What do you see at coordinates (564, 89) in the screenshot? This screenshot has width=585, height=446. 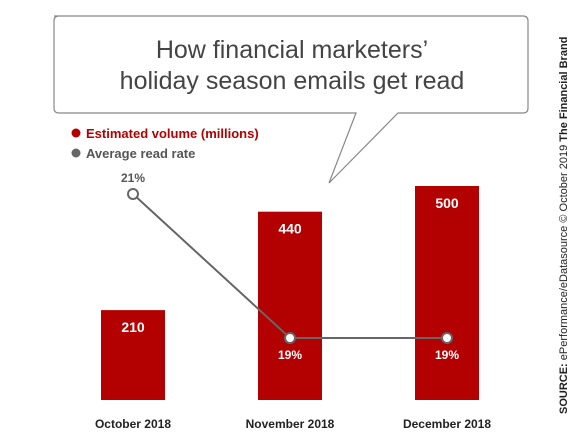 I see `source-brand: The Financial Brand` at bounding box center [564, 89].